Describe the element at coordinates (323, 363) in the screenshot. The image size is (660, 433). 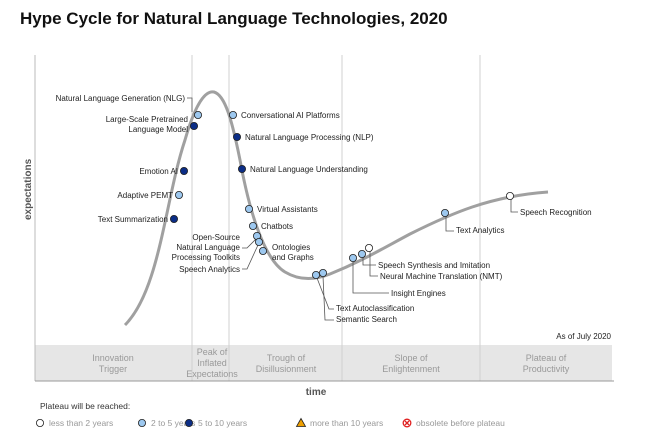
I see `phase-band` at that location.